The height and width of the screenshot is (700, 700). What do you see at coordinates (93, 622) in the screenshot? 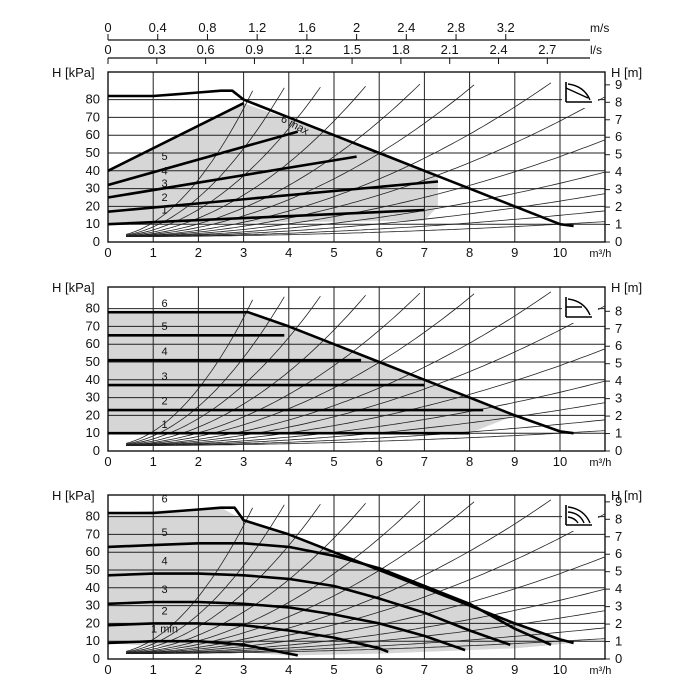
I see `y-tick-label-left: 20` at bounding box center [93, 622].